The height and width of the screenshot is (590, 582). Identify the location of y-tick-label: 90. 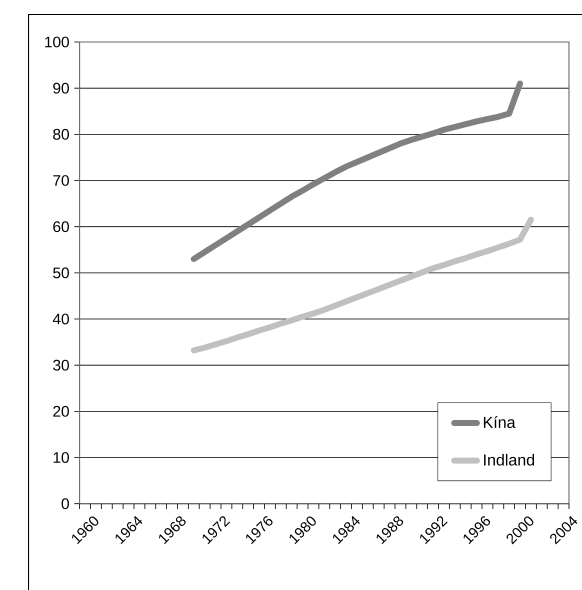
(61, 88).